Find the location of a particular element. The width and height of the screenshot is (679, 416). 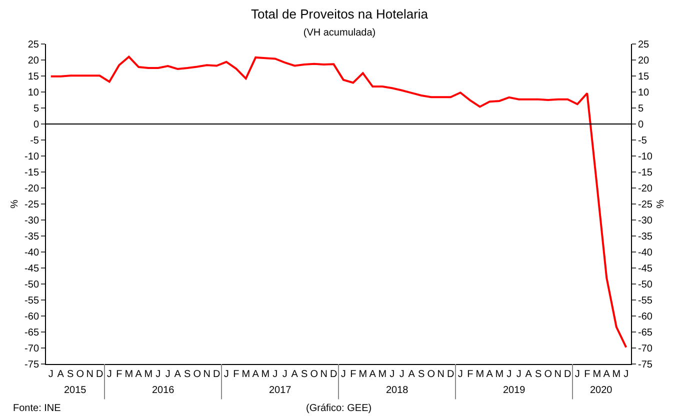

chart-title: Total de Proveitos na Hotelaria is located at coordinates (339, 14).